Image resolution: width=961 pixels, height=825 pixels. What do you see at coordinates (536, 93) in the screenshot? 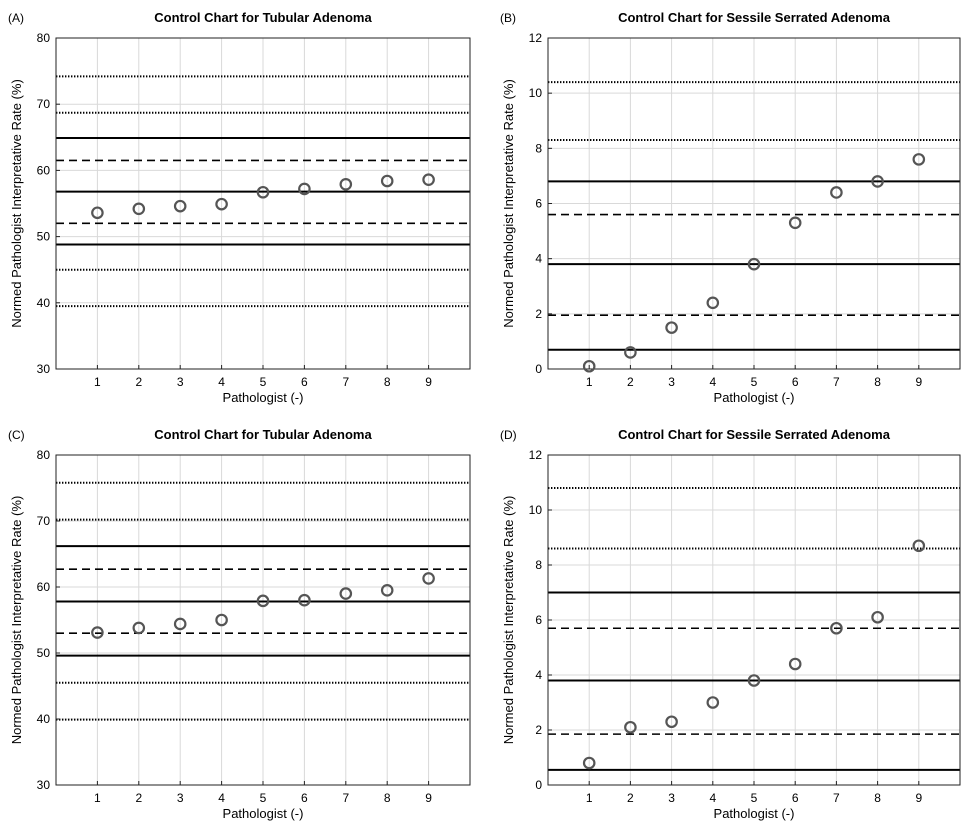
I see `y-tick-label: 10` at bounding box center [536, 93].